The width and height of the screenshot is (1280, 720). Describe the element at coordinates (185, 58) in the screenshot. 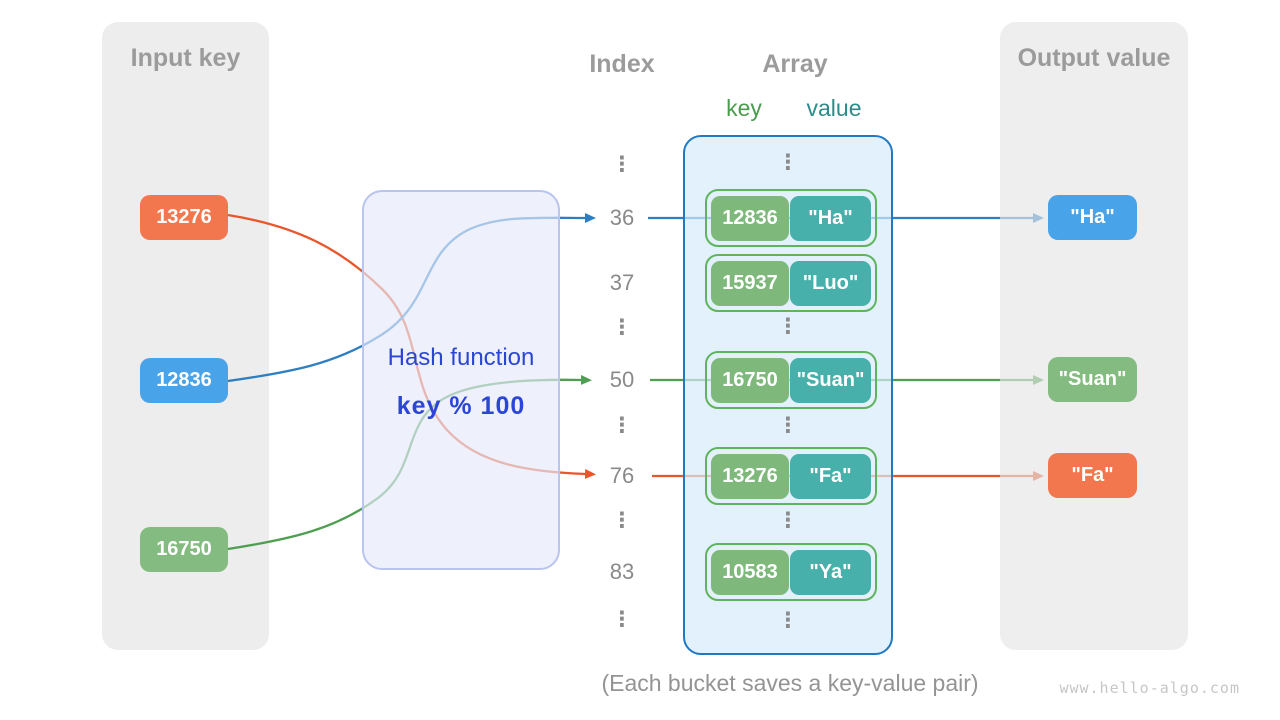

I see `input-panel-title: Input key` at that location.